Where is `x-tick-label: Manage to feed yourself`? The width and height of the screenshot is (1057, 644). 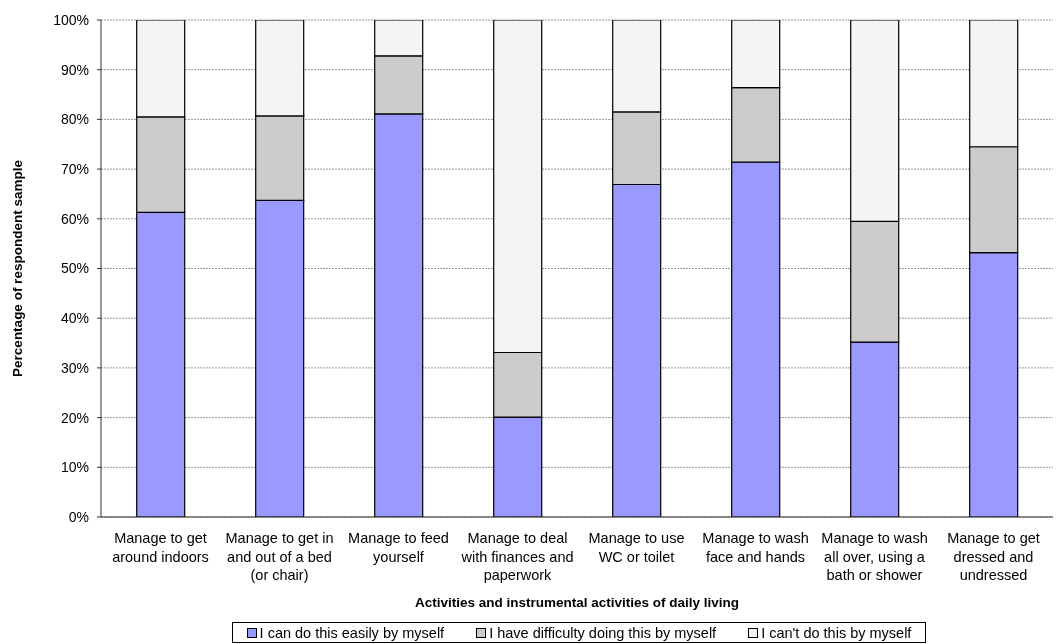
x-tick-label: Manage to feed yourself is located at coordinates (398, 547).